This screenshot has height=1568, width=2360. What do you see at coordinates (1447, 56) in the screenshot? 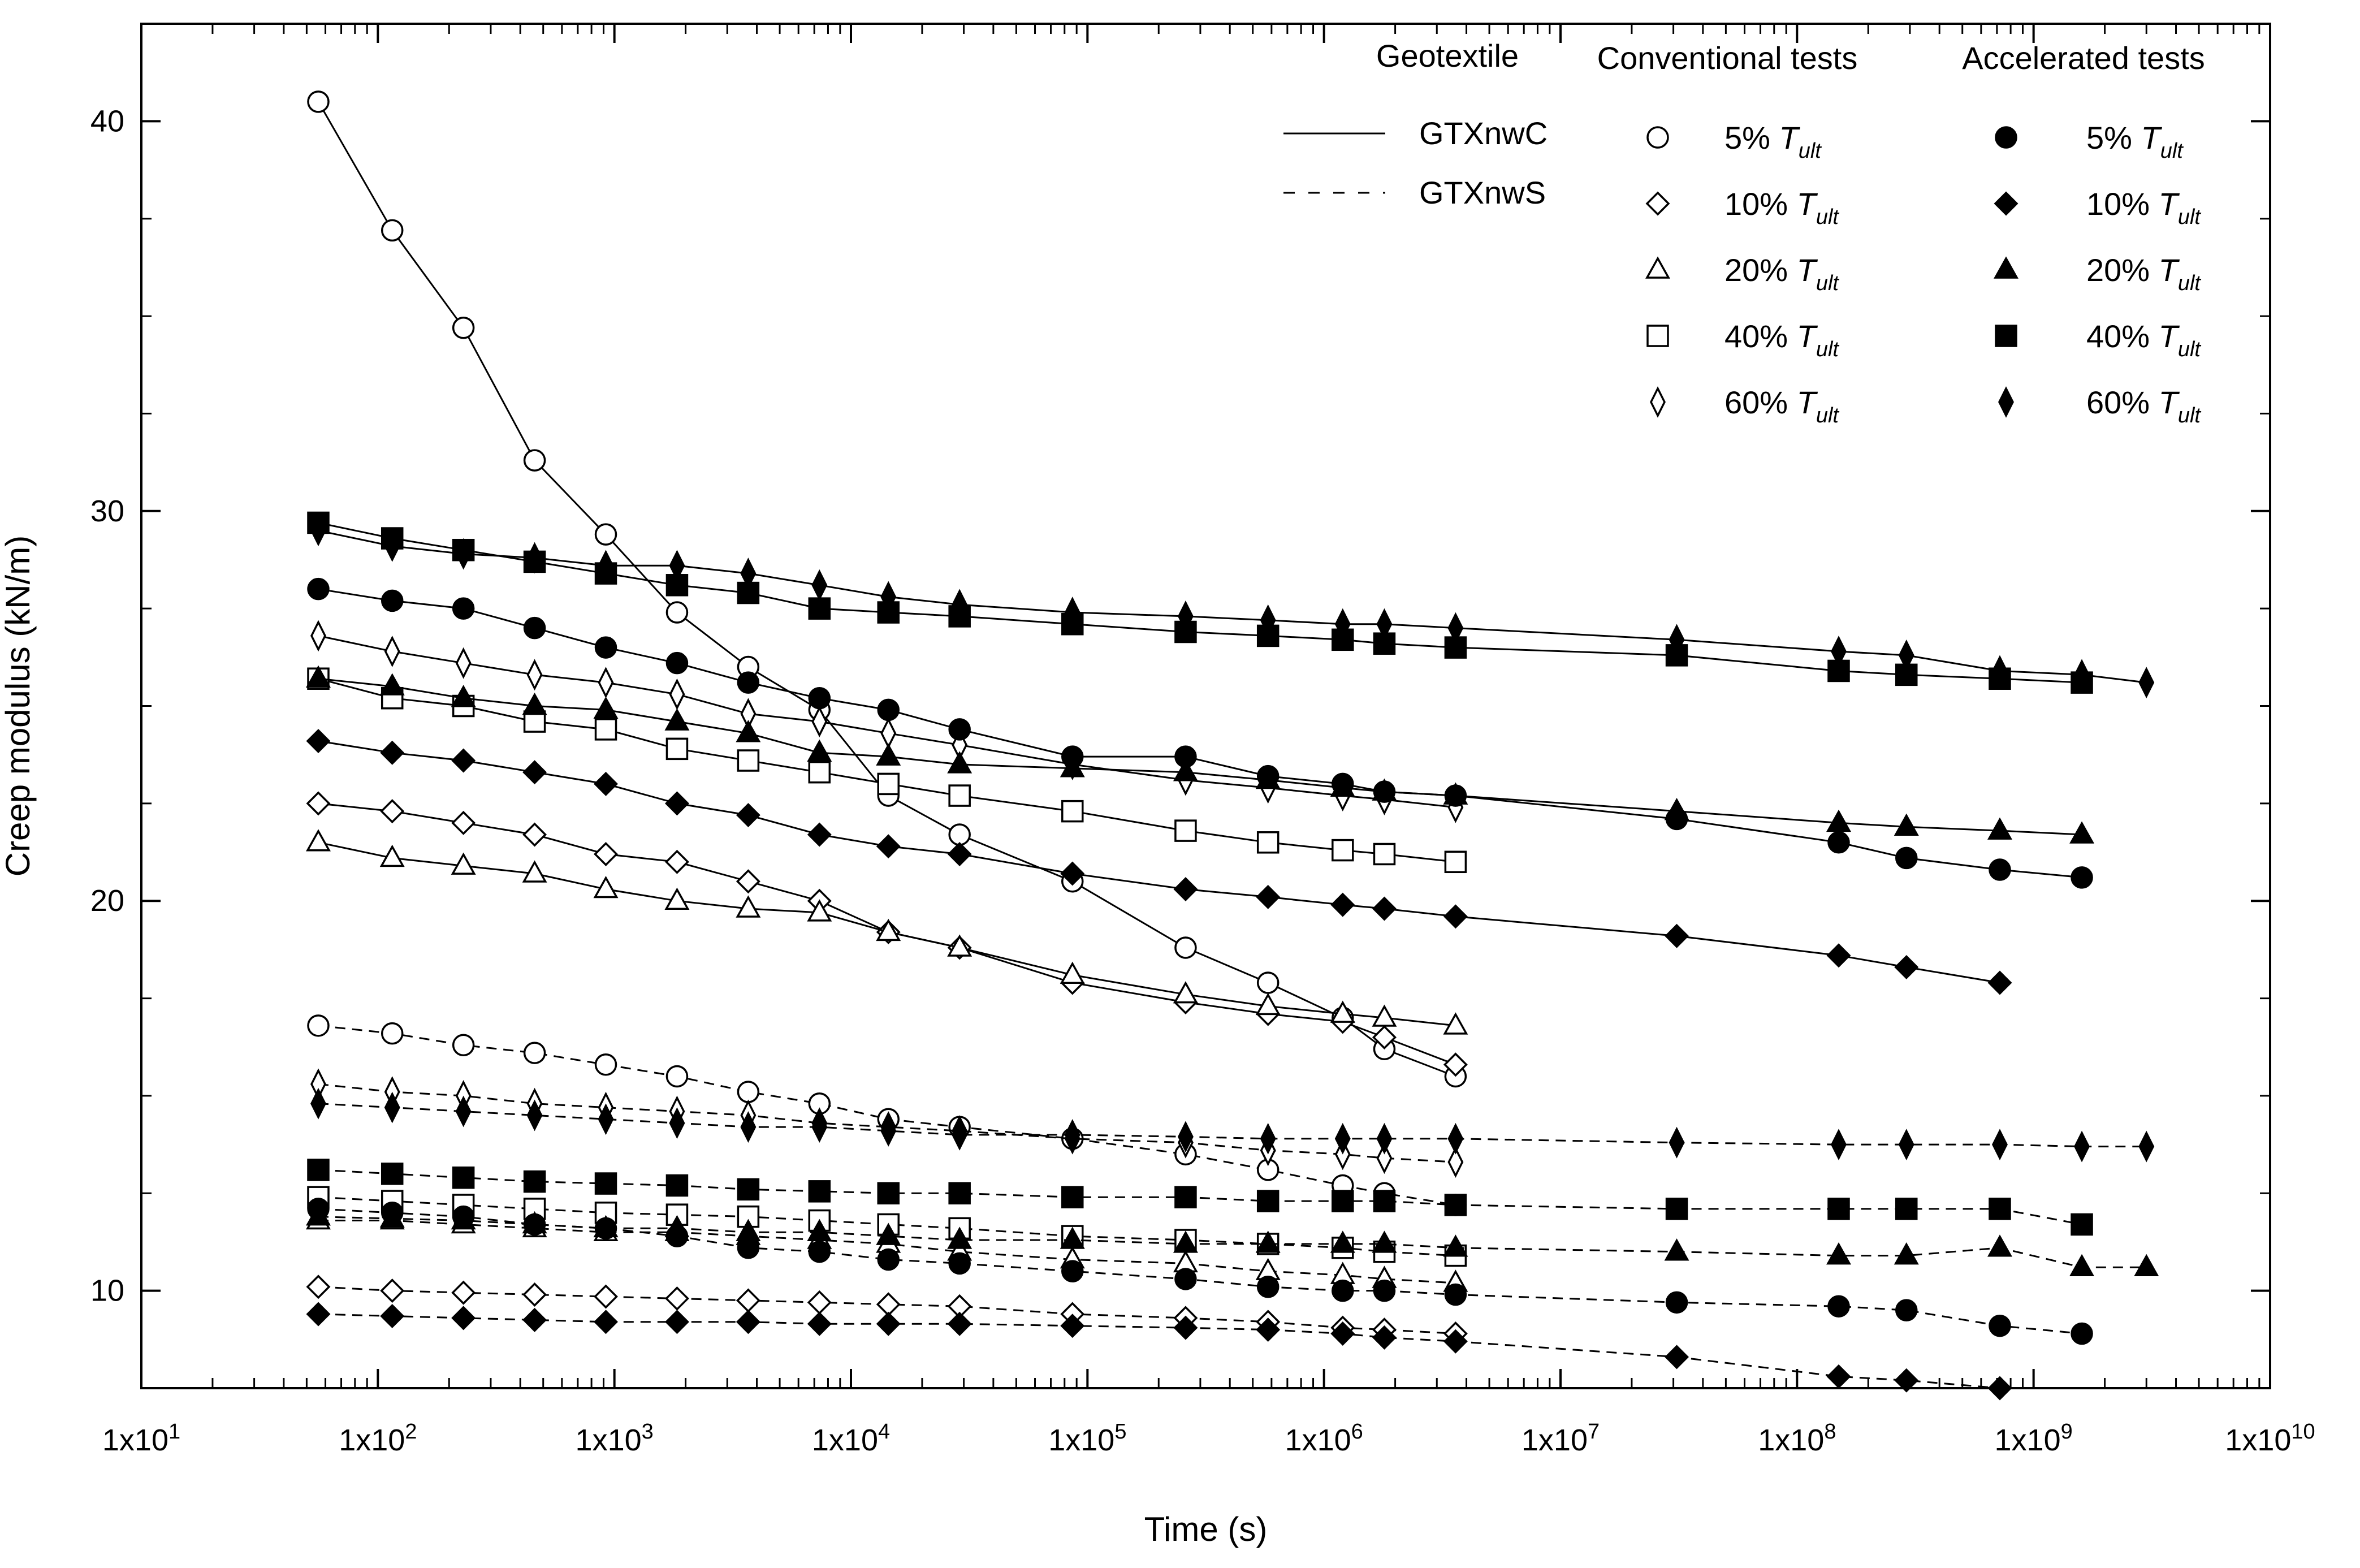
I see `legend-header-geotextile: Geotextile` at bounding box center [1447, 56].